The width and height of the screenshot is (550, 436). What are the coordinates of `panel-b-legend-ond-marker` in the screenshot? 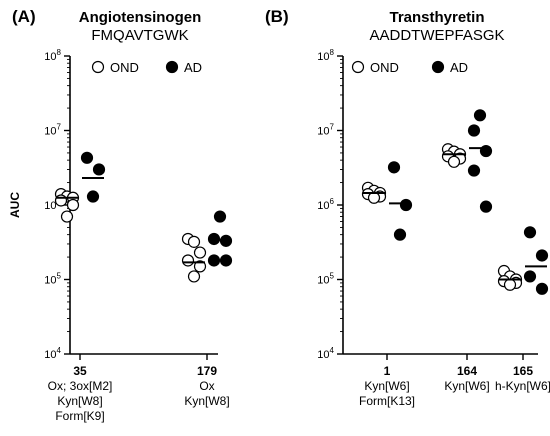 It's located at (358, 67).